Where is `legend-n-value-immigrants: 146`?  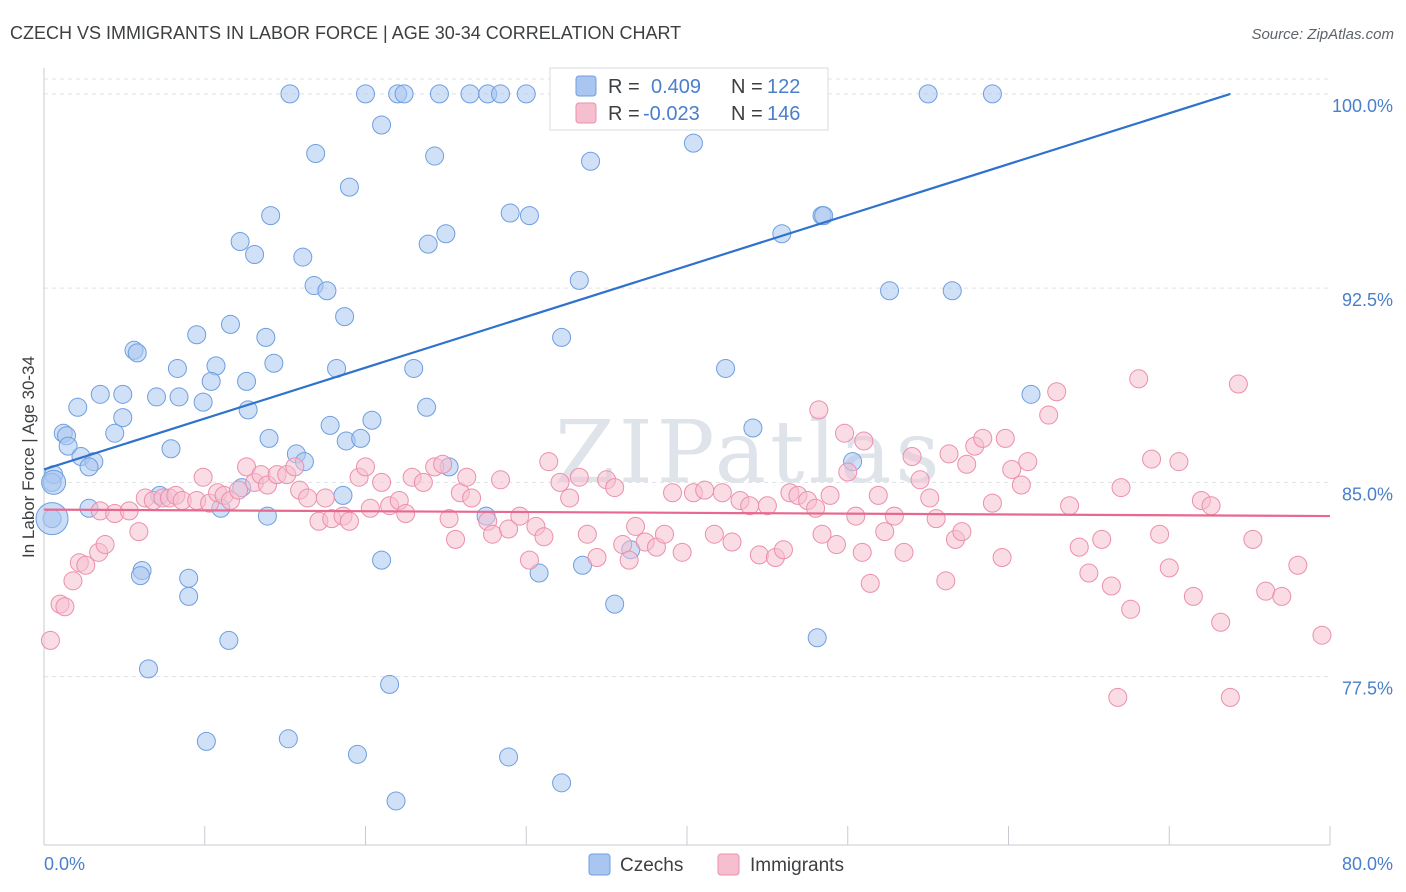 legend-n-value-immigrants: 146 is located at coordinates (783, 114).